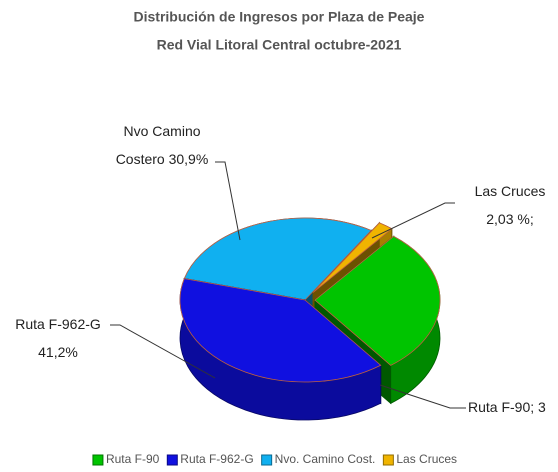 This screenshot has height=472, width=558. I want to click on data-label-line: Ruta F-90; 3, so click(507, 407).